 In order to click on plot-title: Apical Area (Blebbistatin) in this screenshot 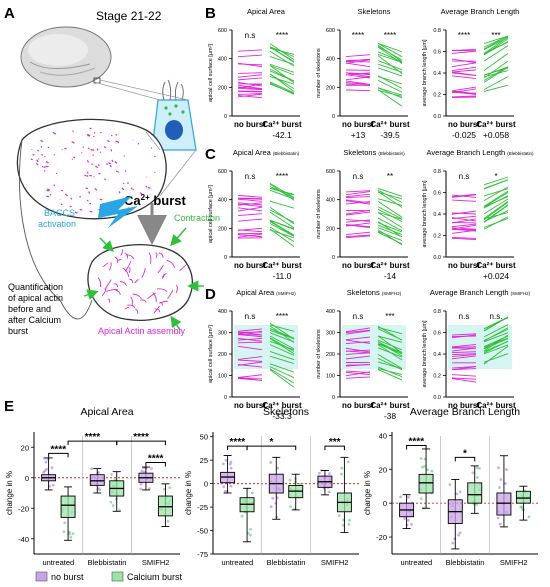, I will do `click(266, 152)`.